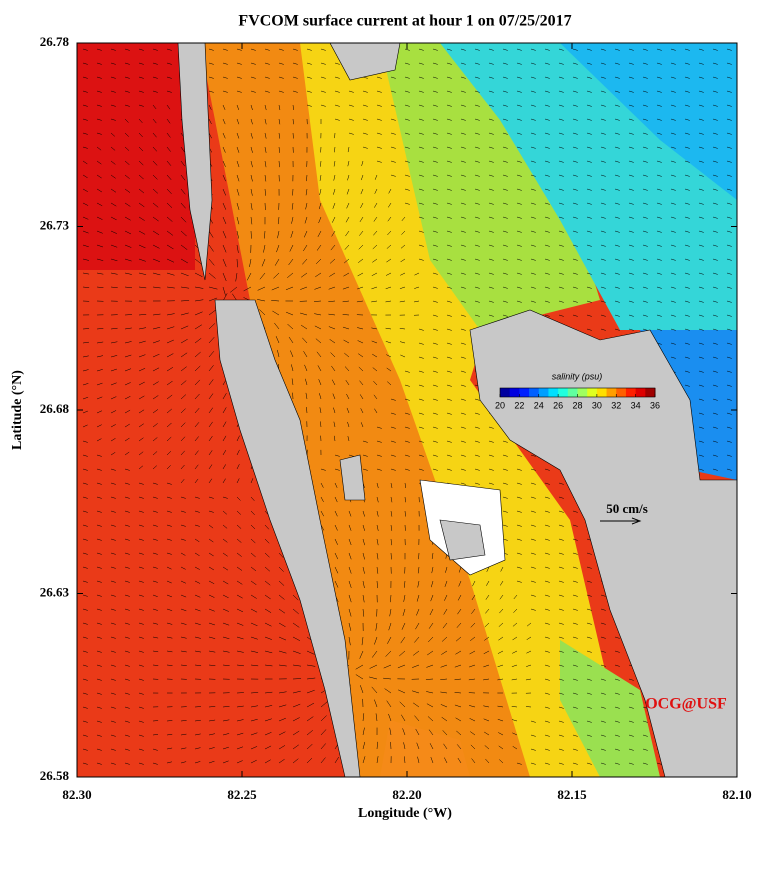 Image resolution: width=770 pixels, height=869 pixels. I want to click on x-tick-label: 82.20, so click(406, 794).